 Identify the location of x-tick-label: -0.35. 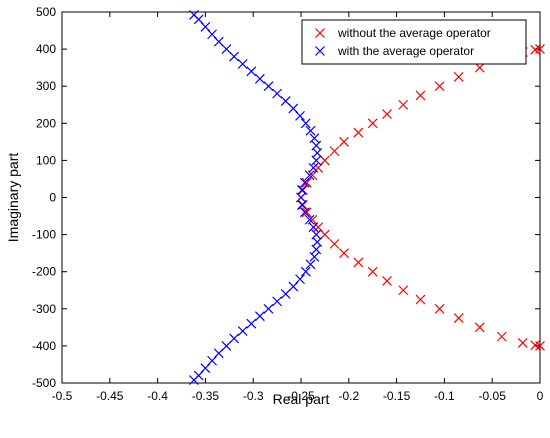
(206, 396).